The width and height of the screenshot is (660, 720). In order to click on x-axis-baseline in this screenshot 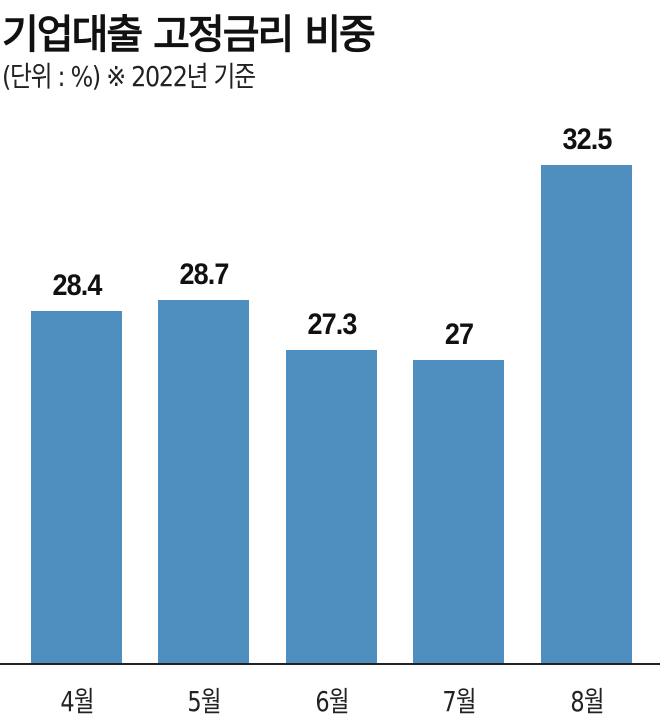, I will do `click(330, 664)`.